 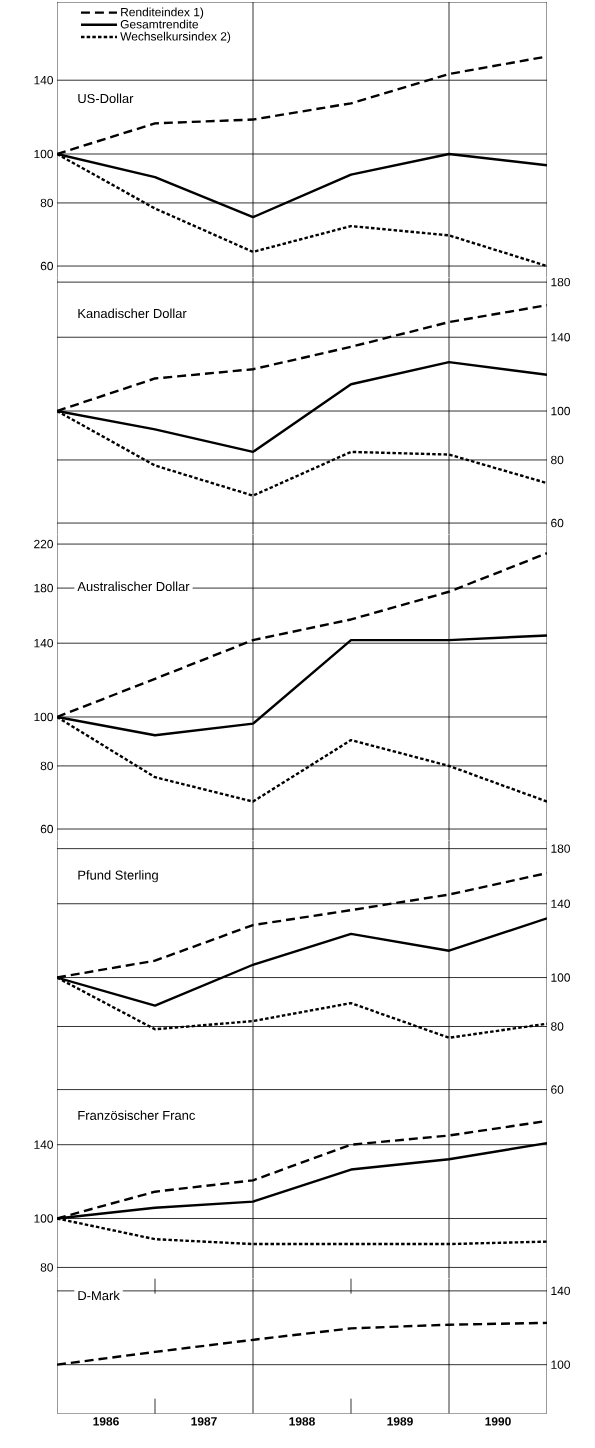 What do you see at coordinates (159, 24) in the screenshot?
I see `legend-label: Gesamtrendite` at bounding box center [159, 24].